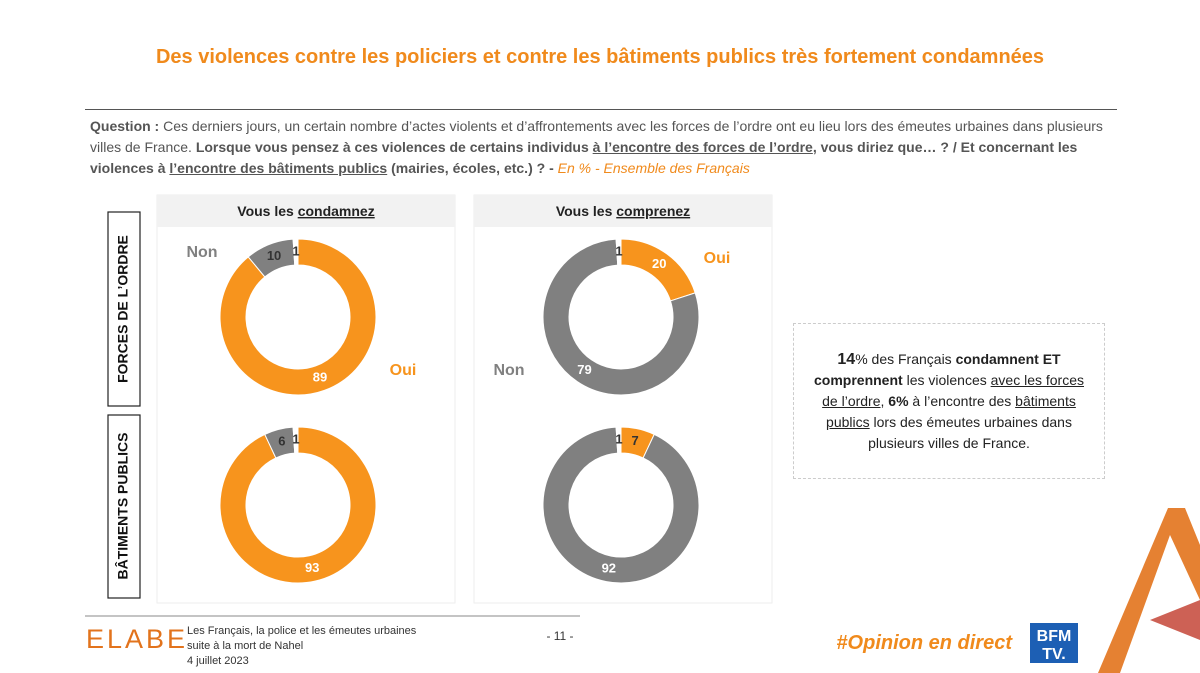 The width and height of the screenshot is (1200, 673). I want to click on note-text: 14, so click(846, 359).